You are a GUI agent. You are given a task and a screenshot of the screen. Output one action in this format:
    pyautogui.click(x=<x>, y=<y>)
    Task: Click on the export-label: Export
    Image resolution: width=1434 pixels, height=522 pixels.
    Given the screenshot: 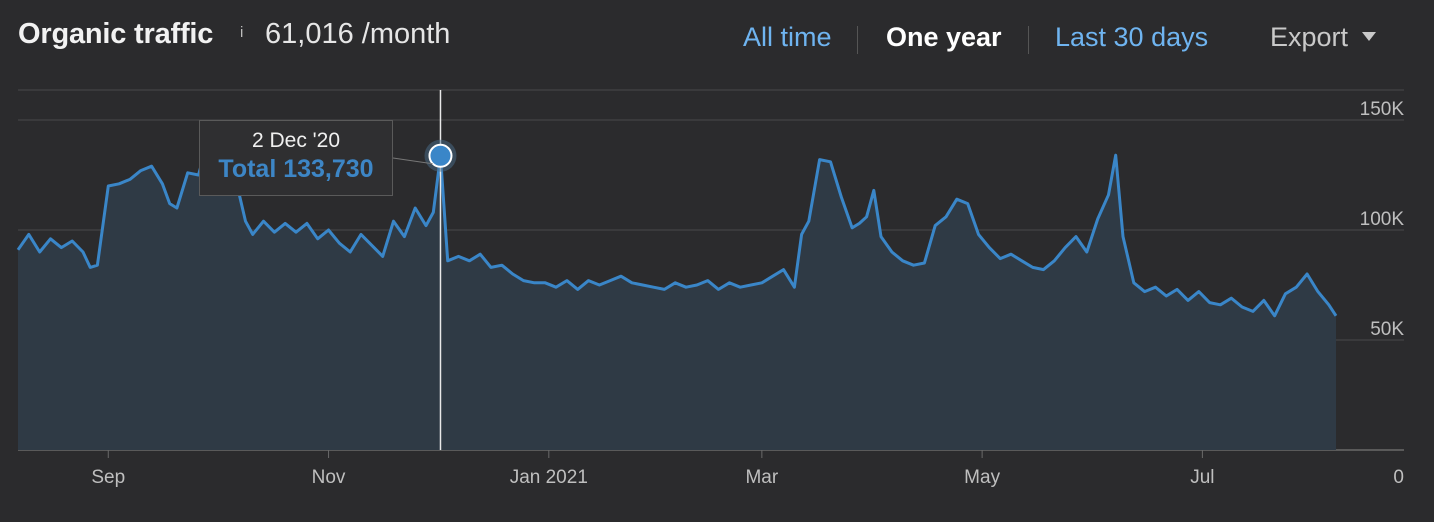 What is the action you would take?
    pyautogui.click(x=1309, y=37)
    